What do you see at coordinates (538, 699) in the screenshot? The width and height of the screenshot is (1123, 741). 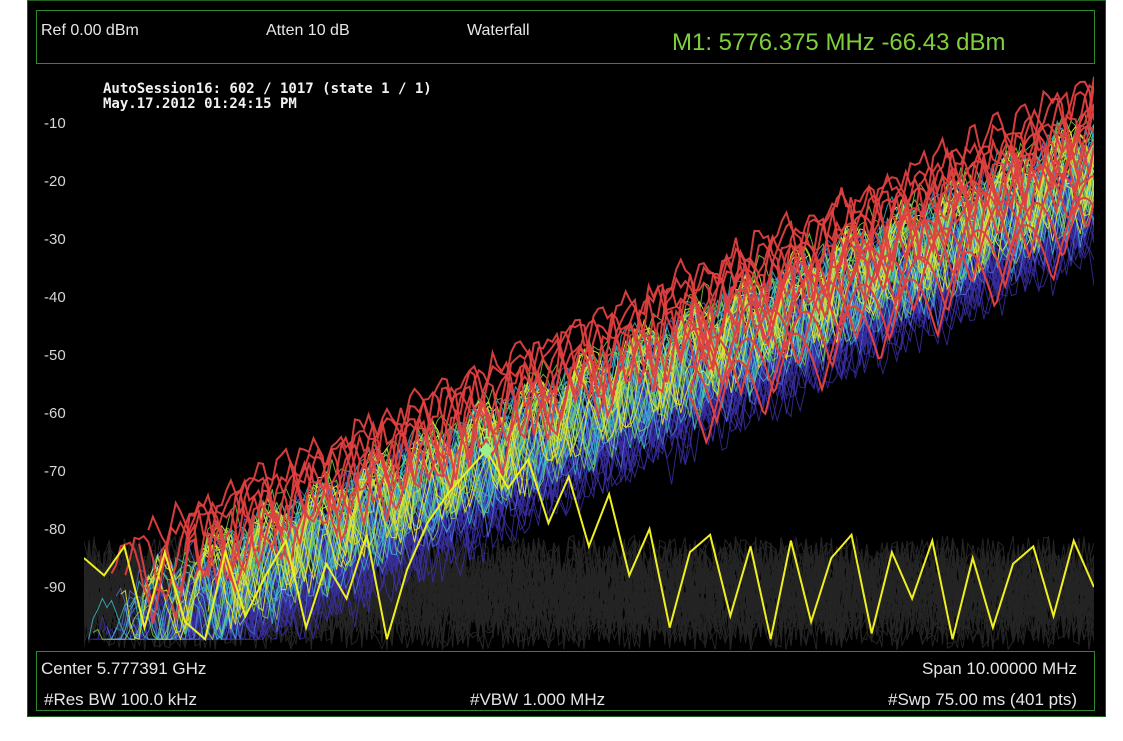 I see `vbw-label: #VBW 1.000 MHz` at bounding box center [538, 699].